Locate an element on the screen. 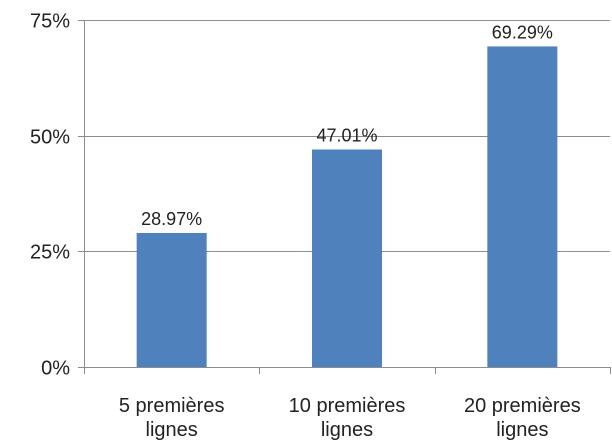  category-label-line: 10 premières is located at coordinates (347, 406).